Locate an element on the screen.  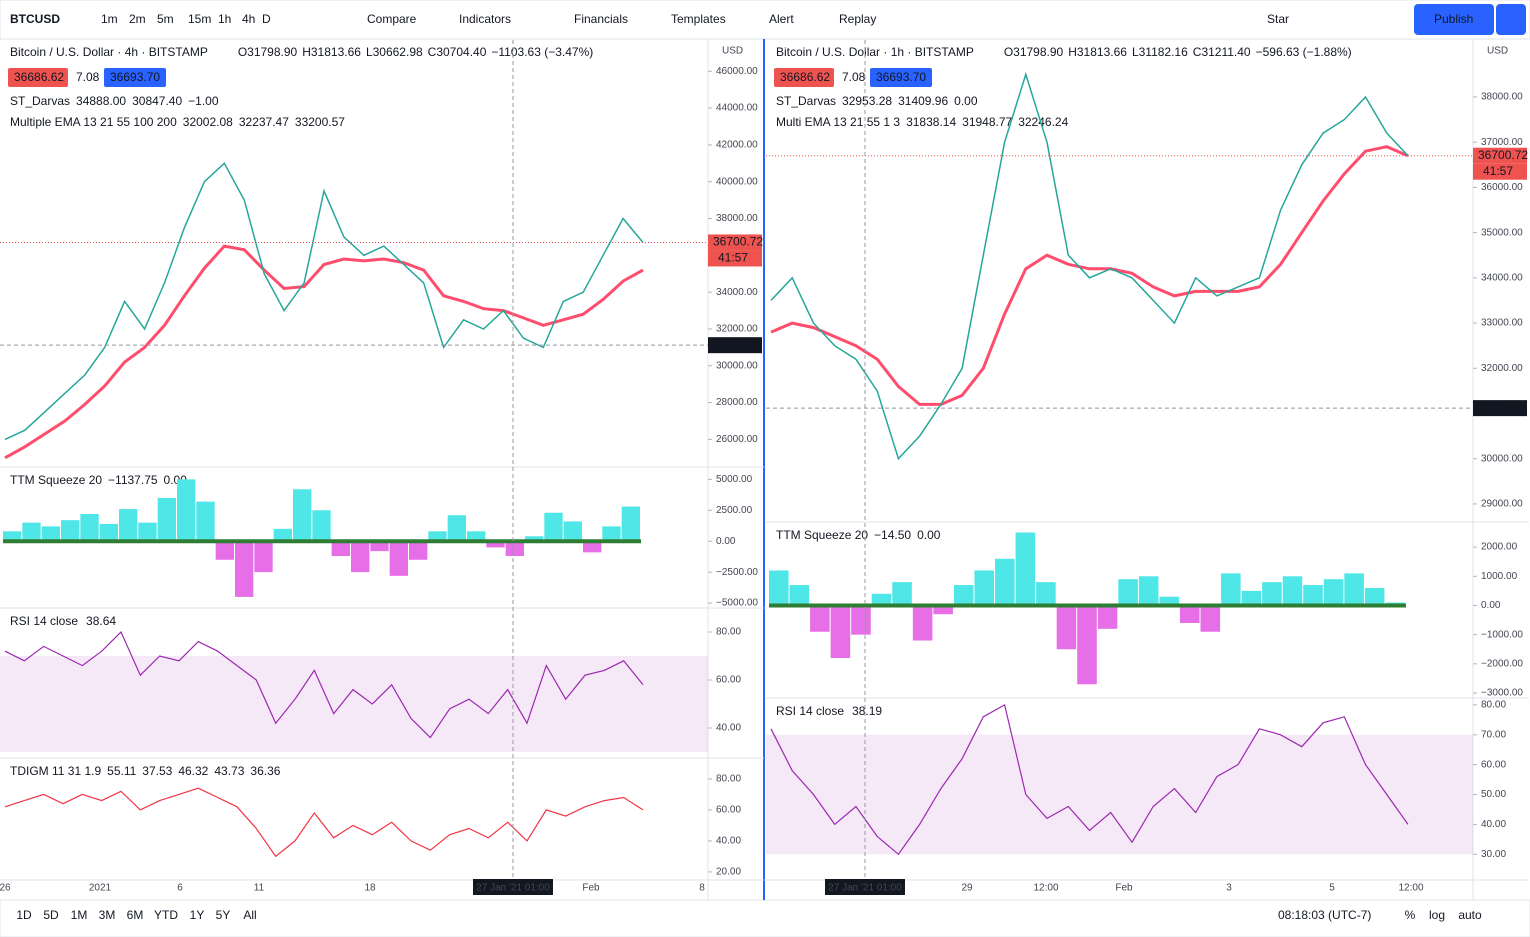
ema-line is located at coordinates (324, 352).